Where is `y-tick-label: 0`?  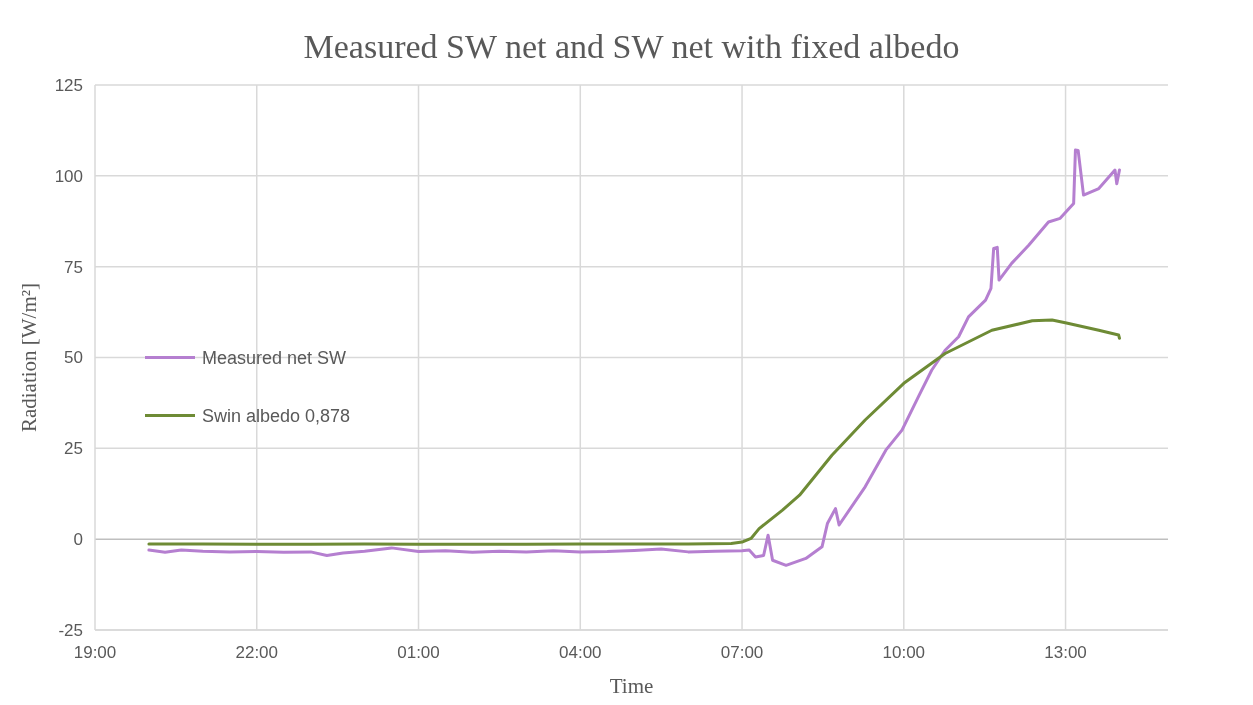
y-tick-label: 0 is located at coordinates (78, 540).